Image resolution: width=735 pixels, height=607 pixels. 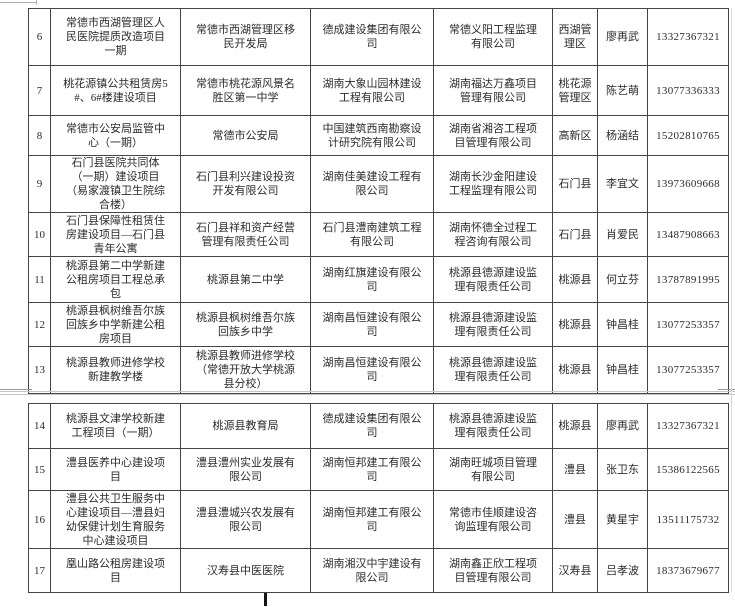 What do you see at coordinates (493, 469) in the screenshot?
I see `cell-supervisor-unit: 湖南旺城项目管理有限公司` at bounding box center [493, 469].